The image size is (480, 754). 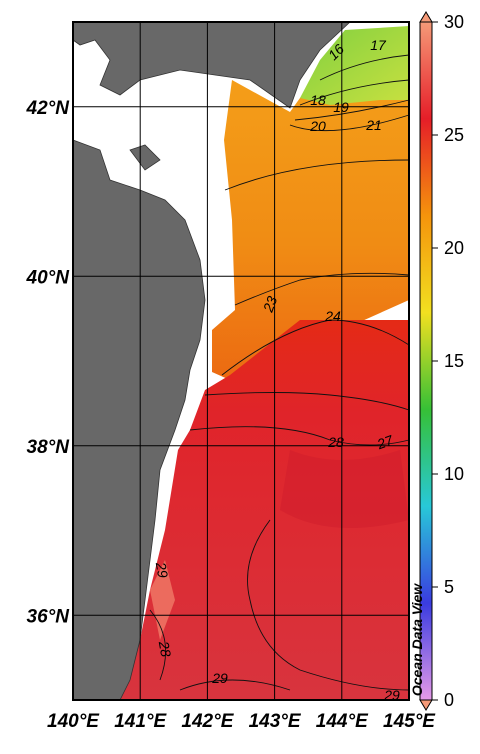 I want to click on x-tick-label: 144°E, so click(x=342, y=721).